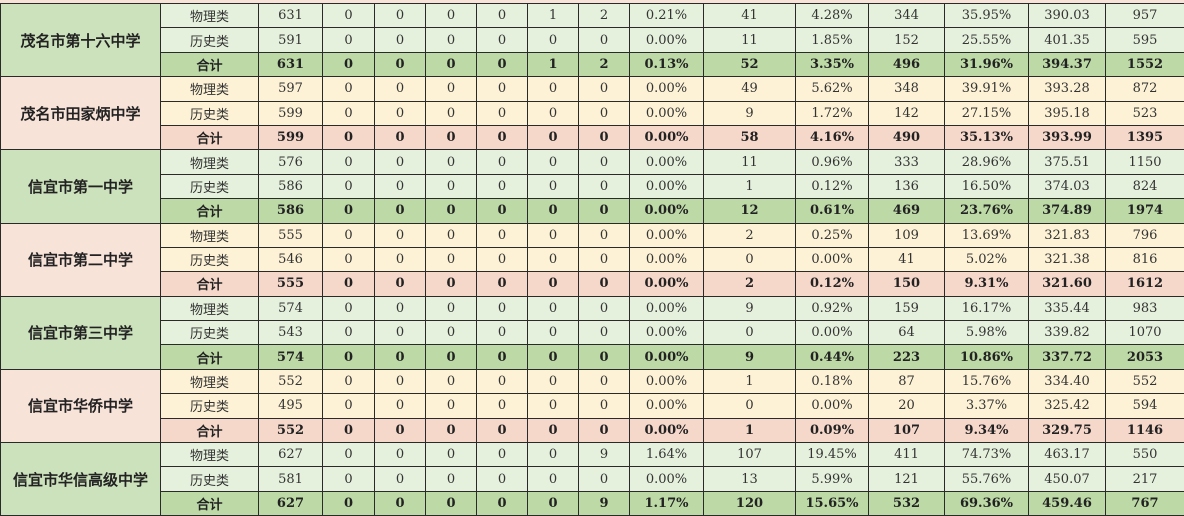  I want to click on category-cell: 历史类, so click(209, 406).